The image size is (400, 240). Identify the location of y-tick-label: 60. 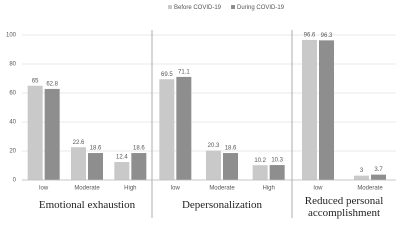
(12, 94).